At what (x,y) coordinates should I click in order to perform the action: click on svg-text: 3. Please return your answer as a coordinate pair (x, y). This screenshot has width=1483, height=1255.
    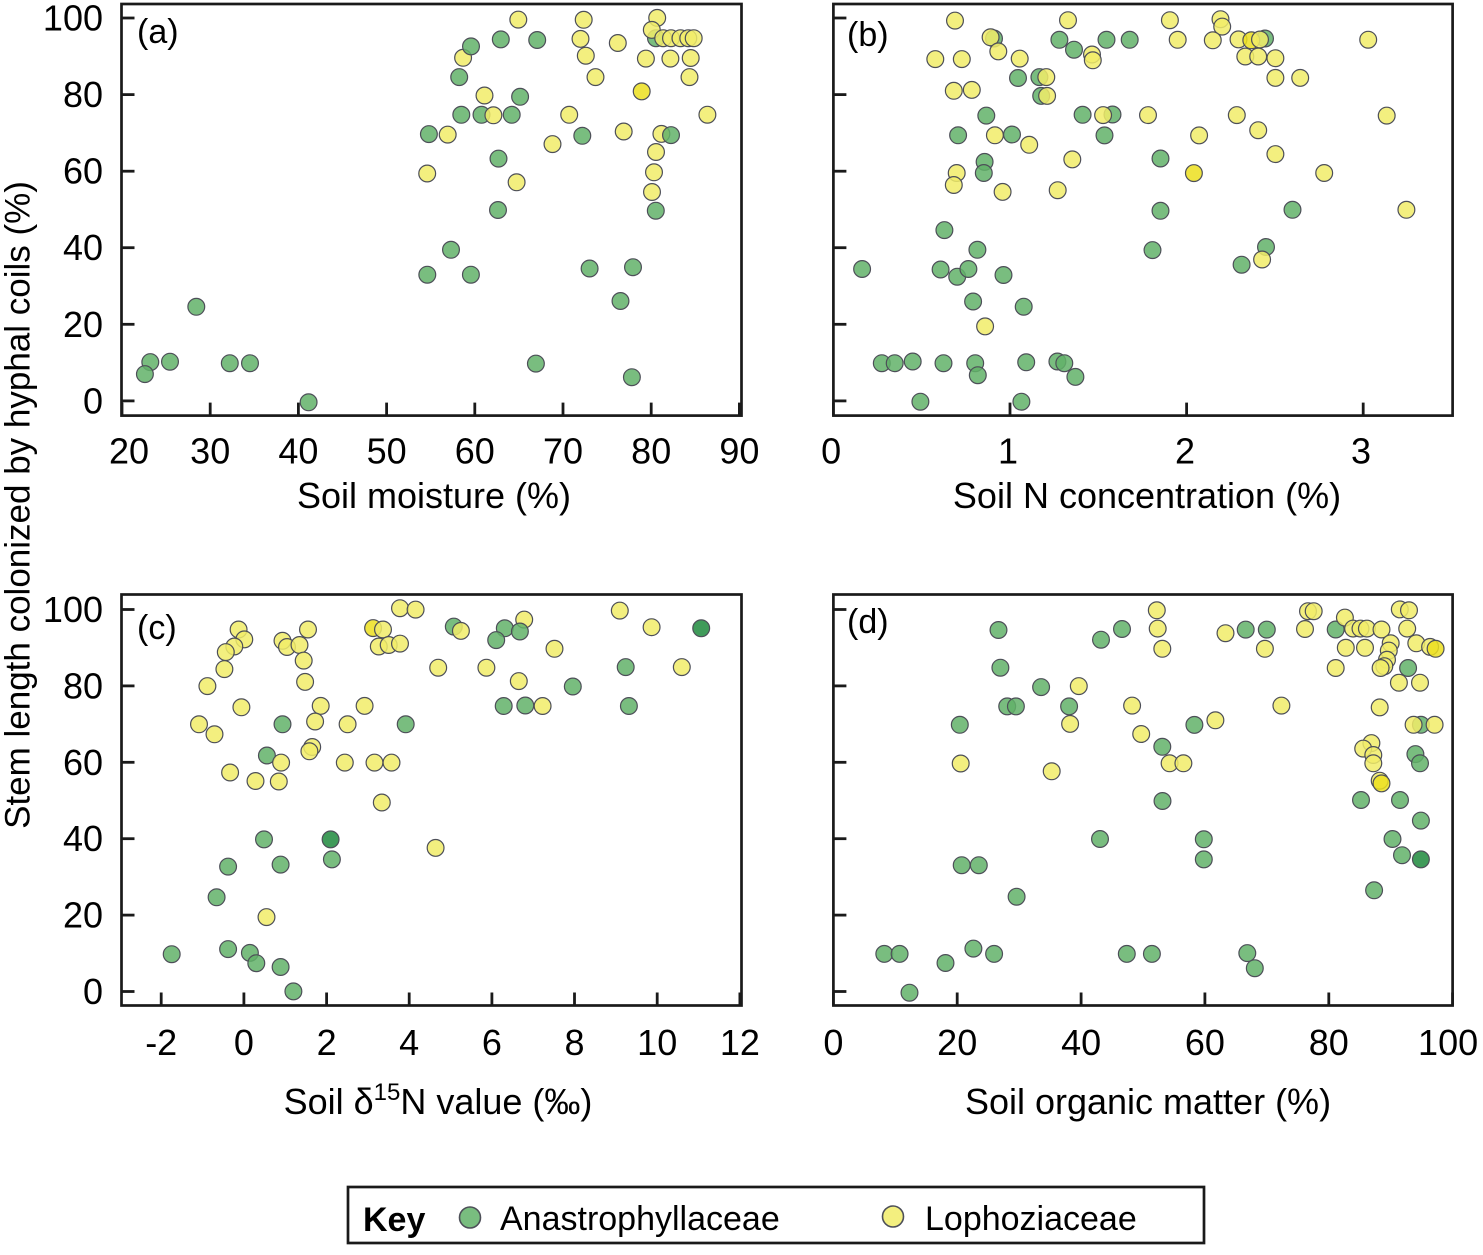
    Looking at the image, I should click on (1361, 451).